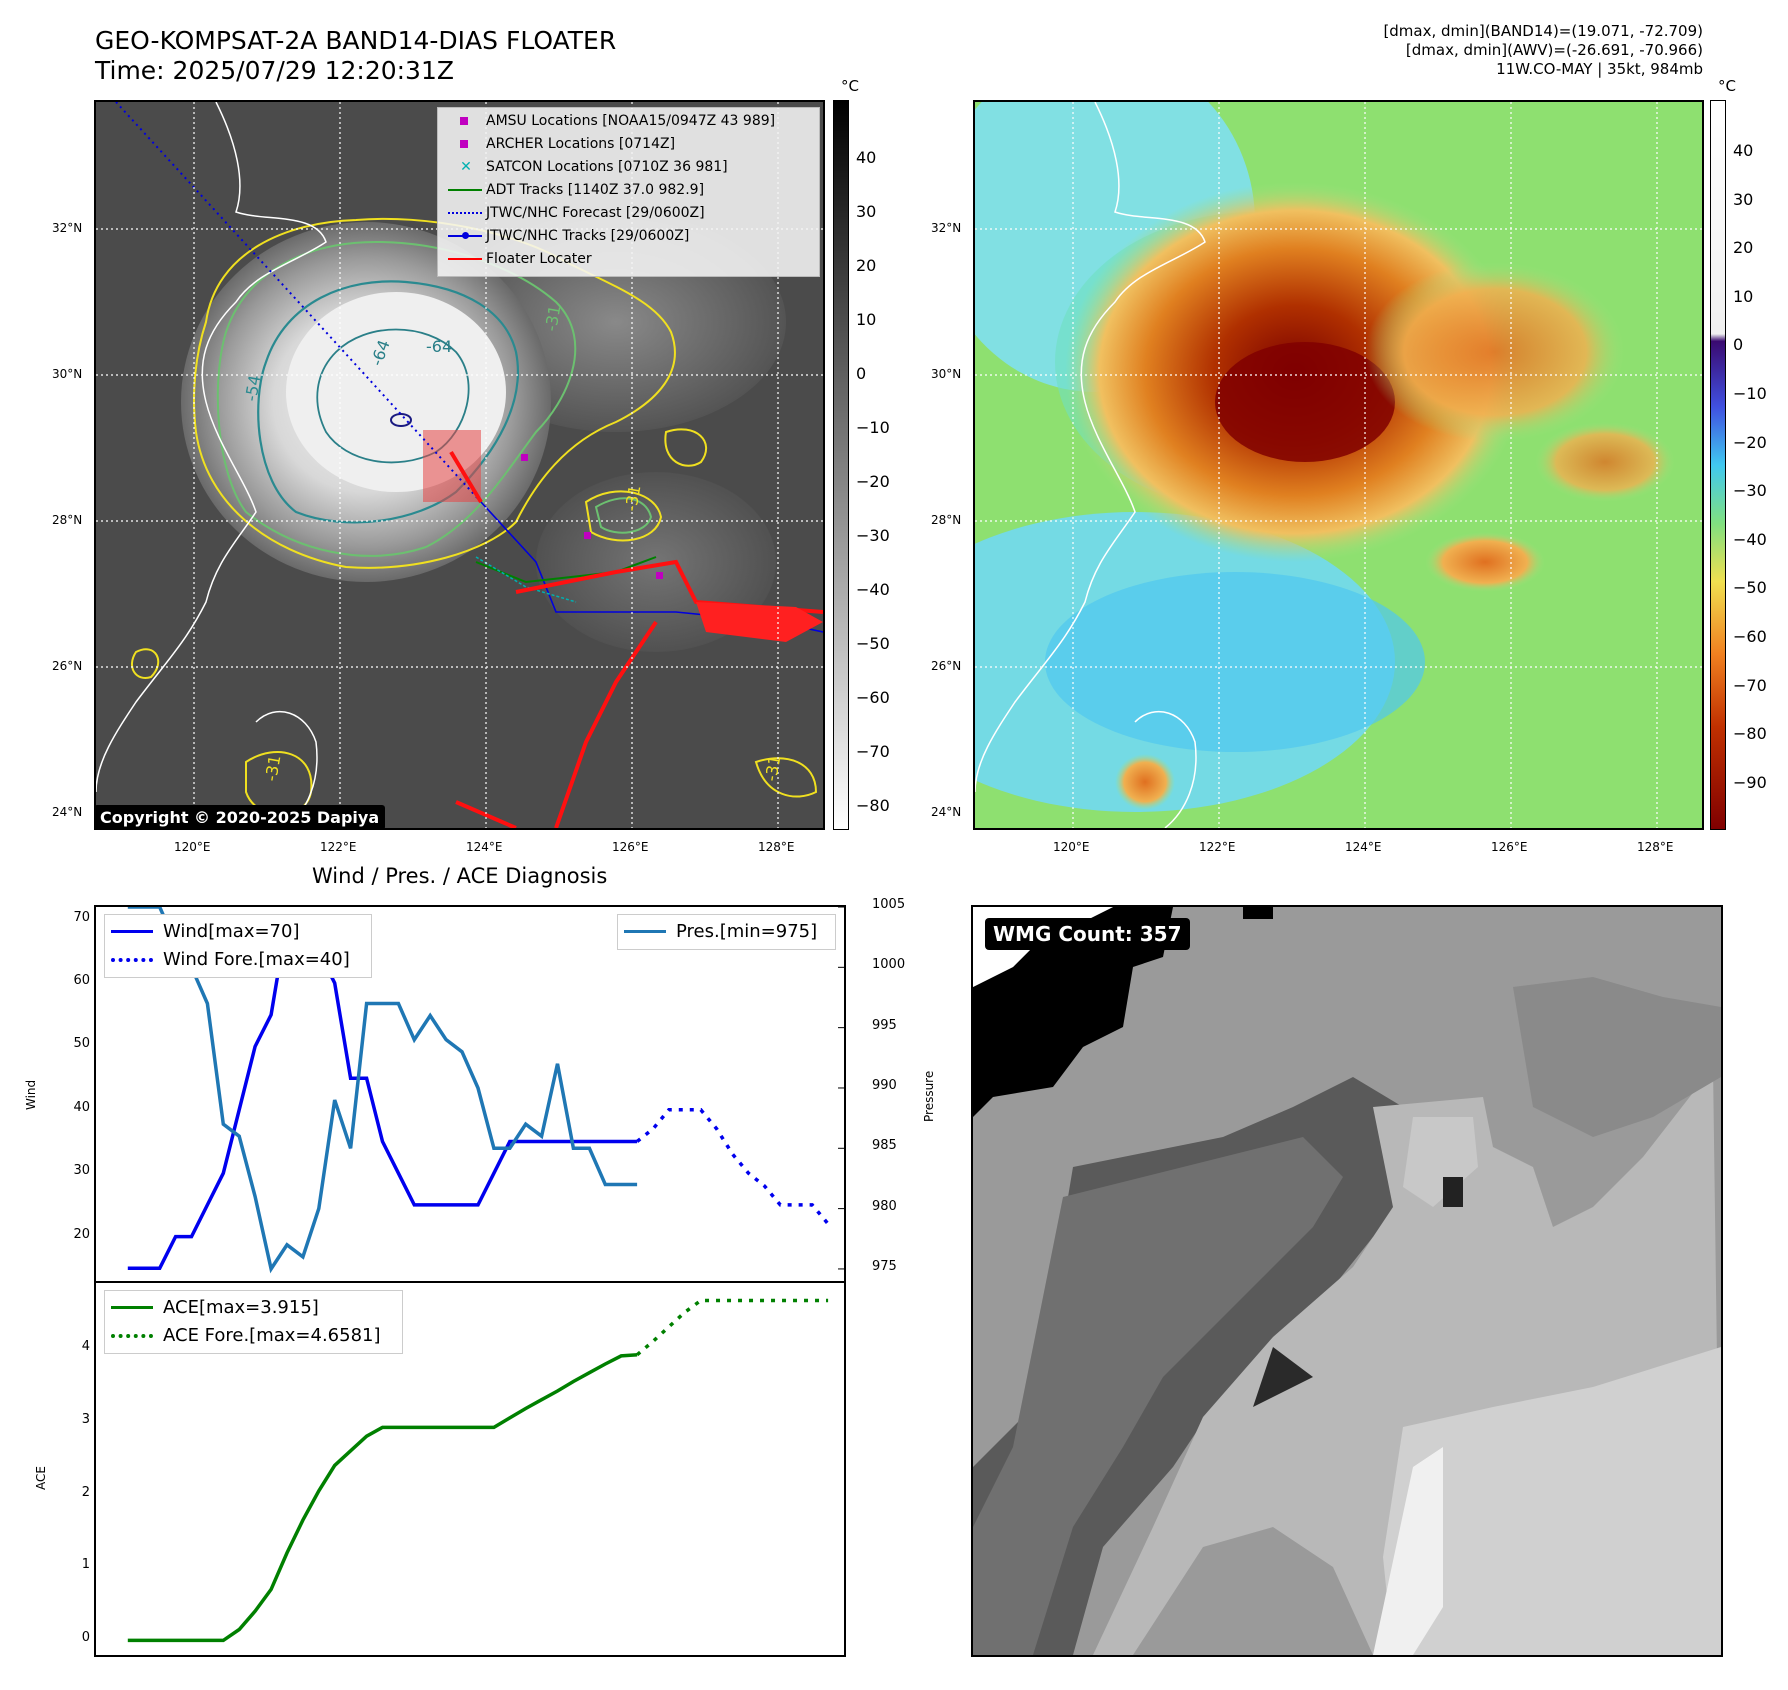  I want to click on storm-info: 11W.CO-MAY | 35kt, 984mb, so click(1599, 69).